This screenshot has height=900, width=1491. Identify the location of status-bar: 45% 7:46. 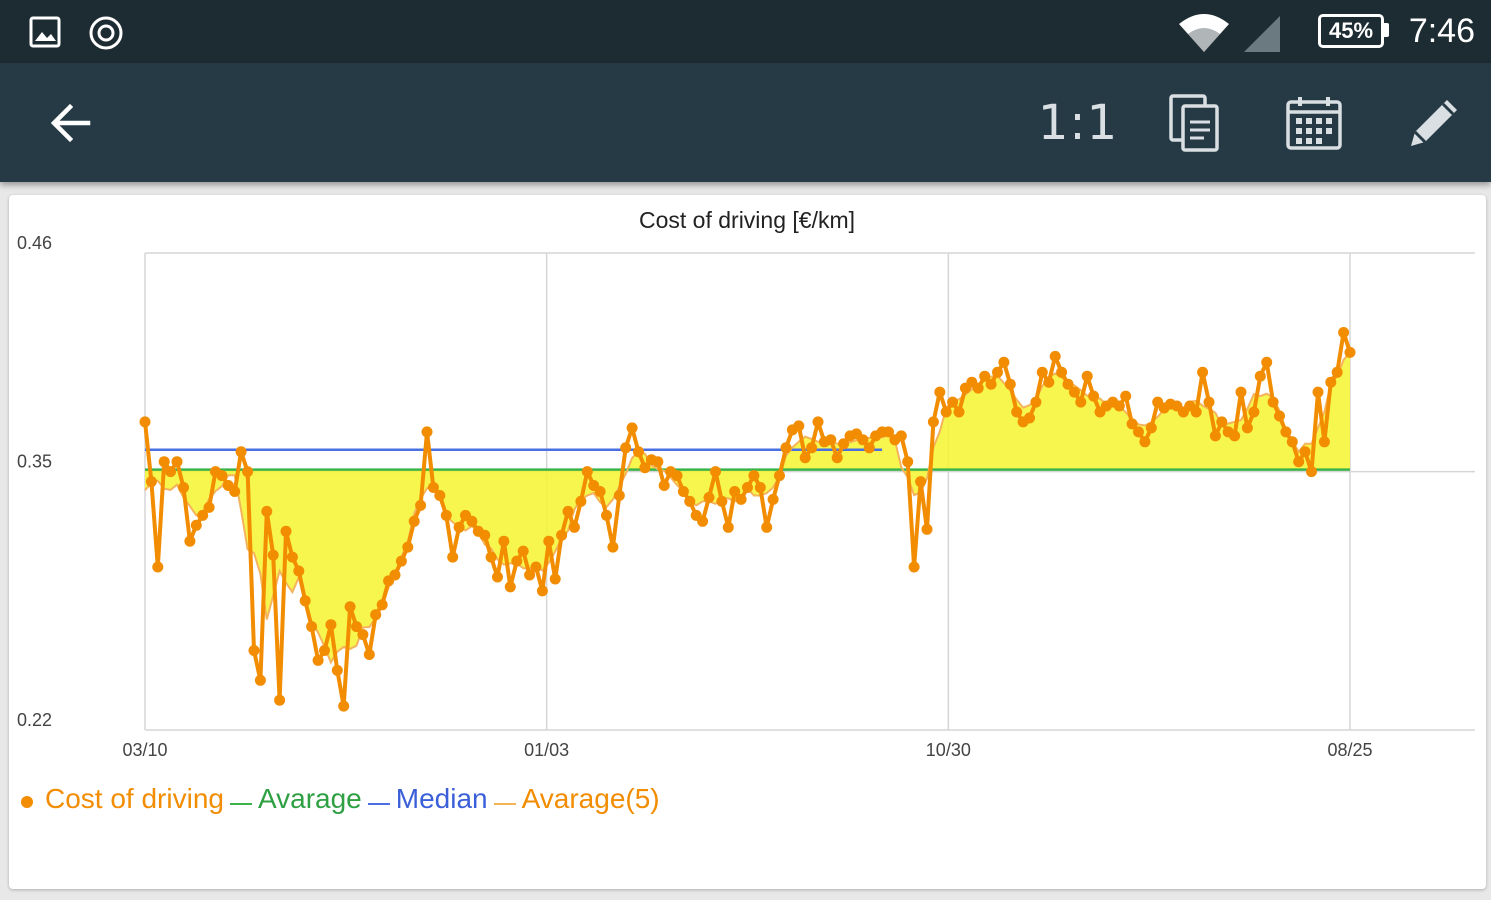
(745, 31).